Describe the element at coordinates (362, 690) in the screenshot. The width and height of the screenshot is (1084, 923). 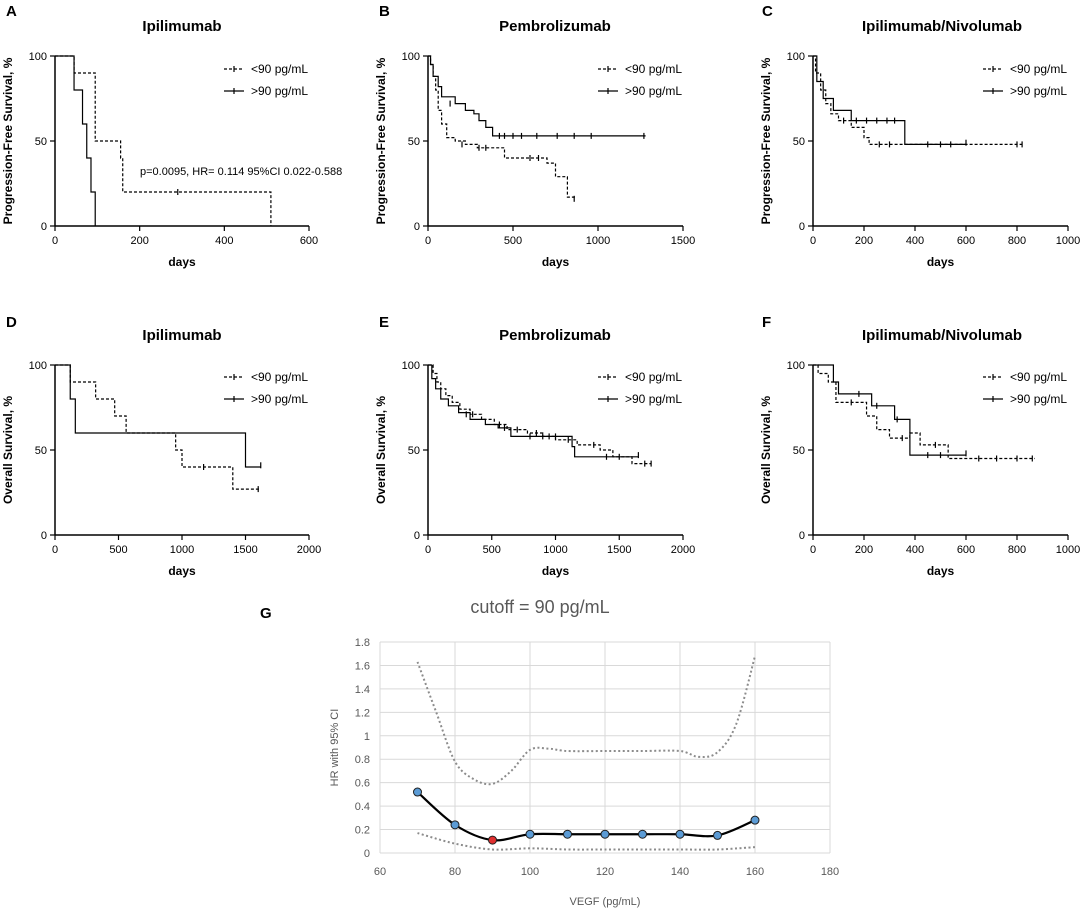
I see `y-tick-label: 1.4` at that location.